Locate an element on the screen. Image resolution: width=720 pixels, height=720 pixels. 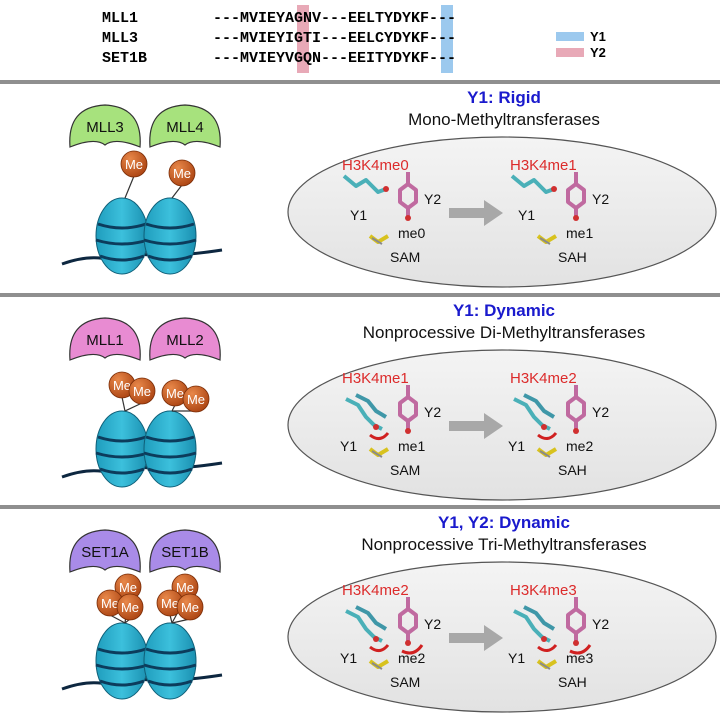
panel-title: Y1: Rigid is located at coordinates (504, 97).